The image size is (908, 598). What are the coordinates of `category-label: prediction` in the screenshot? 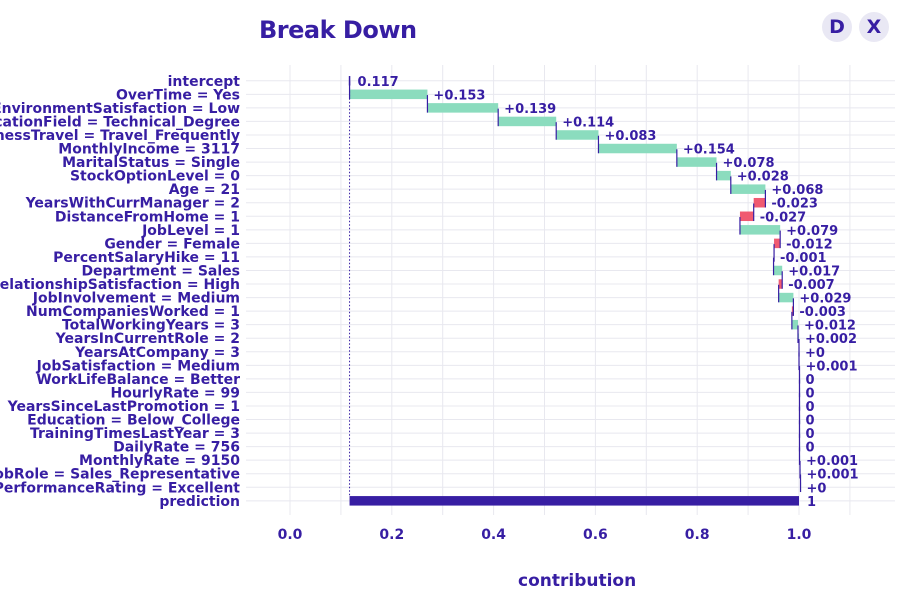 It's located at (199, 502).